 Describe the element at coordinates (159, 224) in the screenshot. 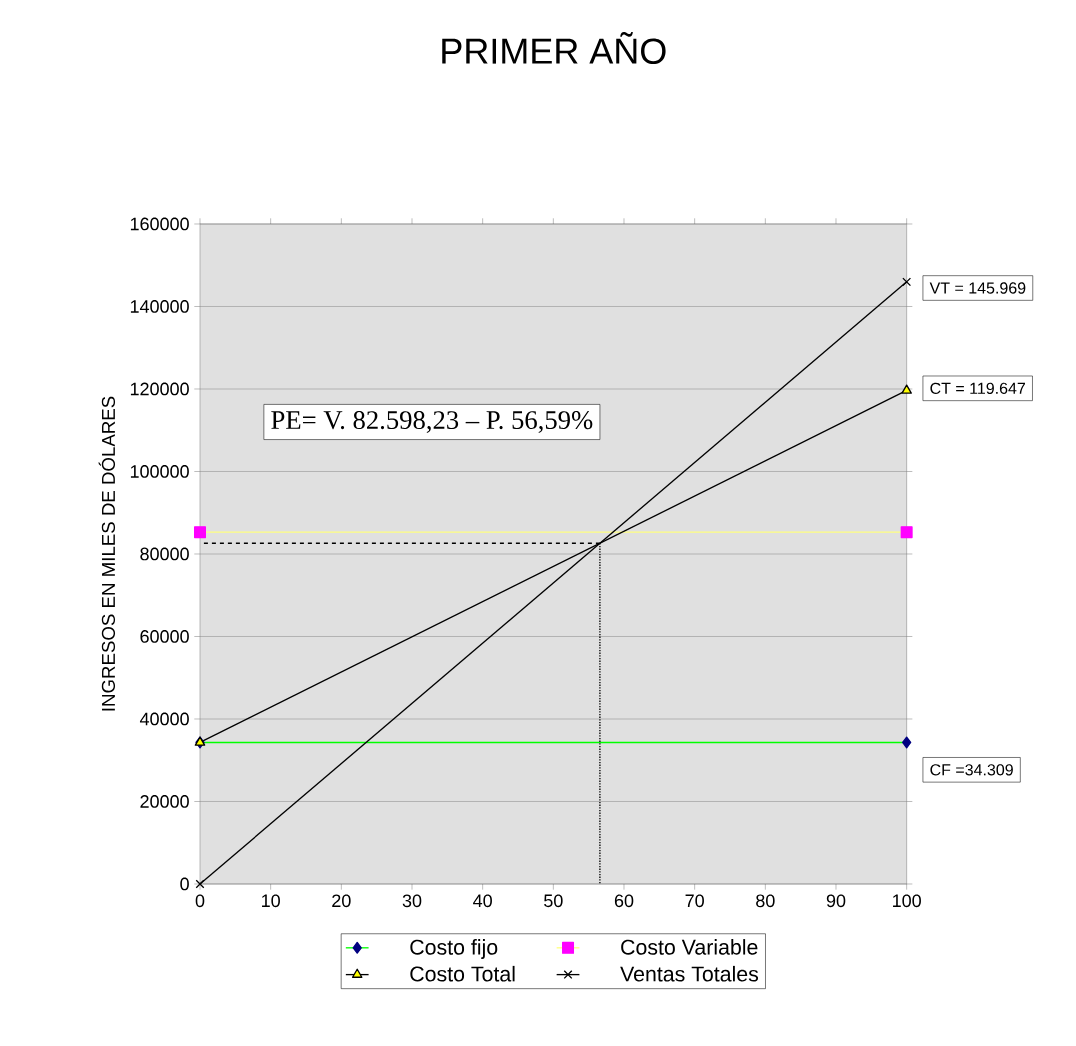

I see `y-tick-label: 160000` at that location.